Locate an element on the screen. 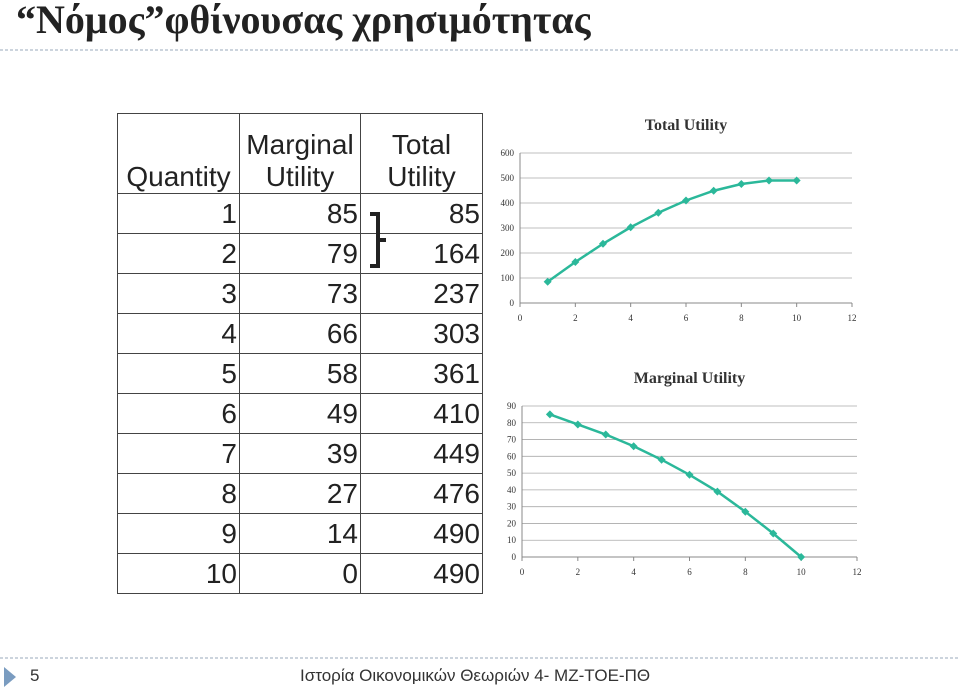 This screenshot has height=691, width=959. table-cell: 5 is located at coordinates (178, 373).